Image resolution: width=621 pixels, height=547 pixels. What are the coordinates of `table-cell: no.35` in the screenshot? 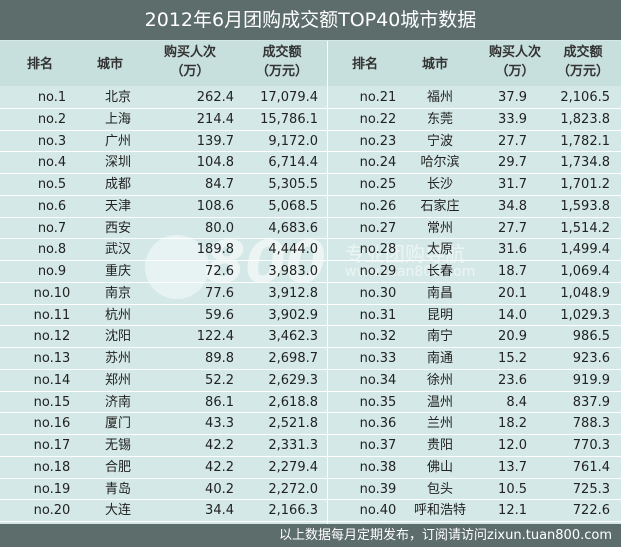 It's located at (378, 402).